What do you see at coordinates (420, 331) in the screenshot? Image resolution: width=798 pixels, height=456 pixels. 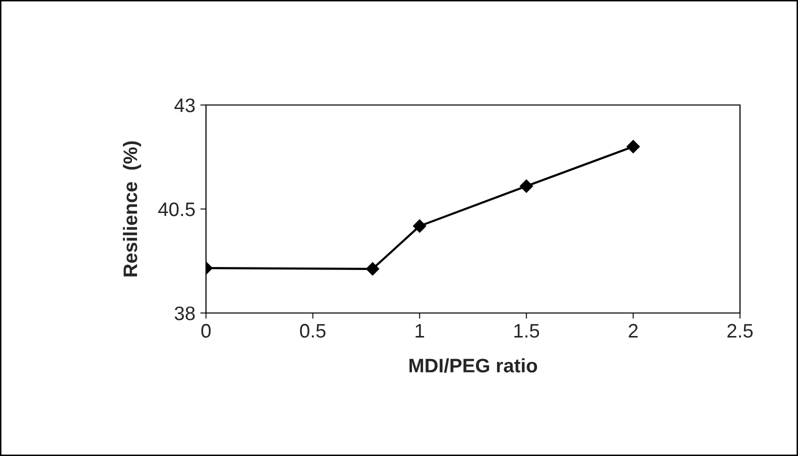 I see `x-tick-label: 1` at bounding box center [420, 331].